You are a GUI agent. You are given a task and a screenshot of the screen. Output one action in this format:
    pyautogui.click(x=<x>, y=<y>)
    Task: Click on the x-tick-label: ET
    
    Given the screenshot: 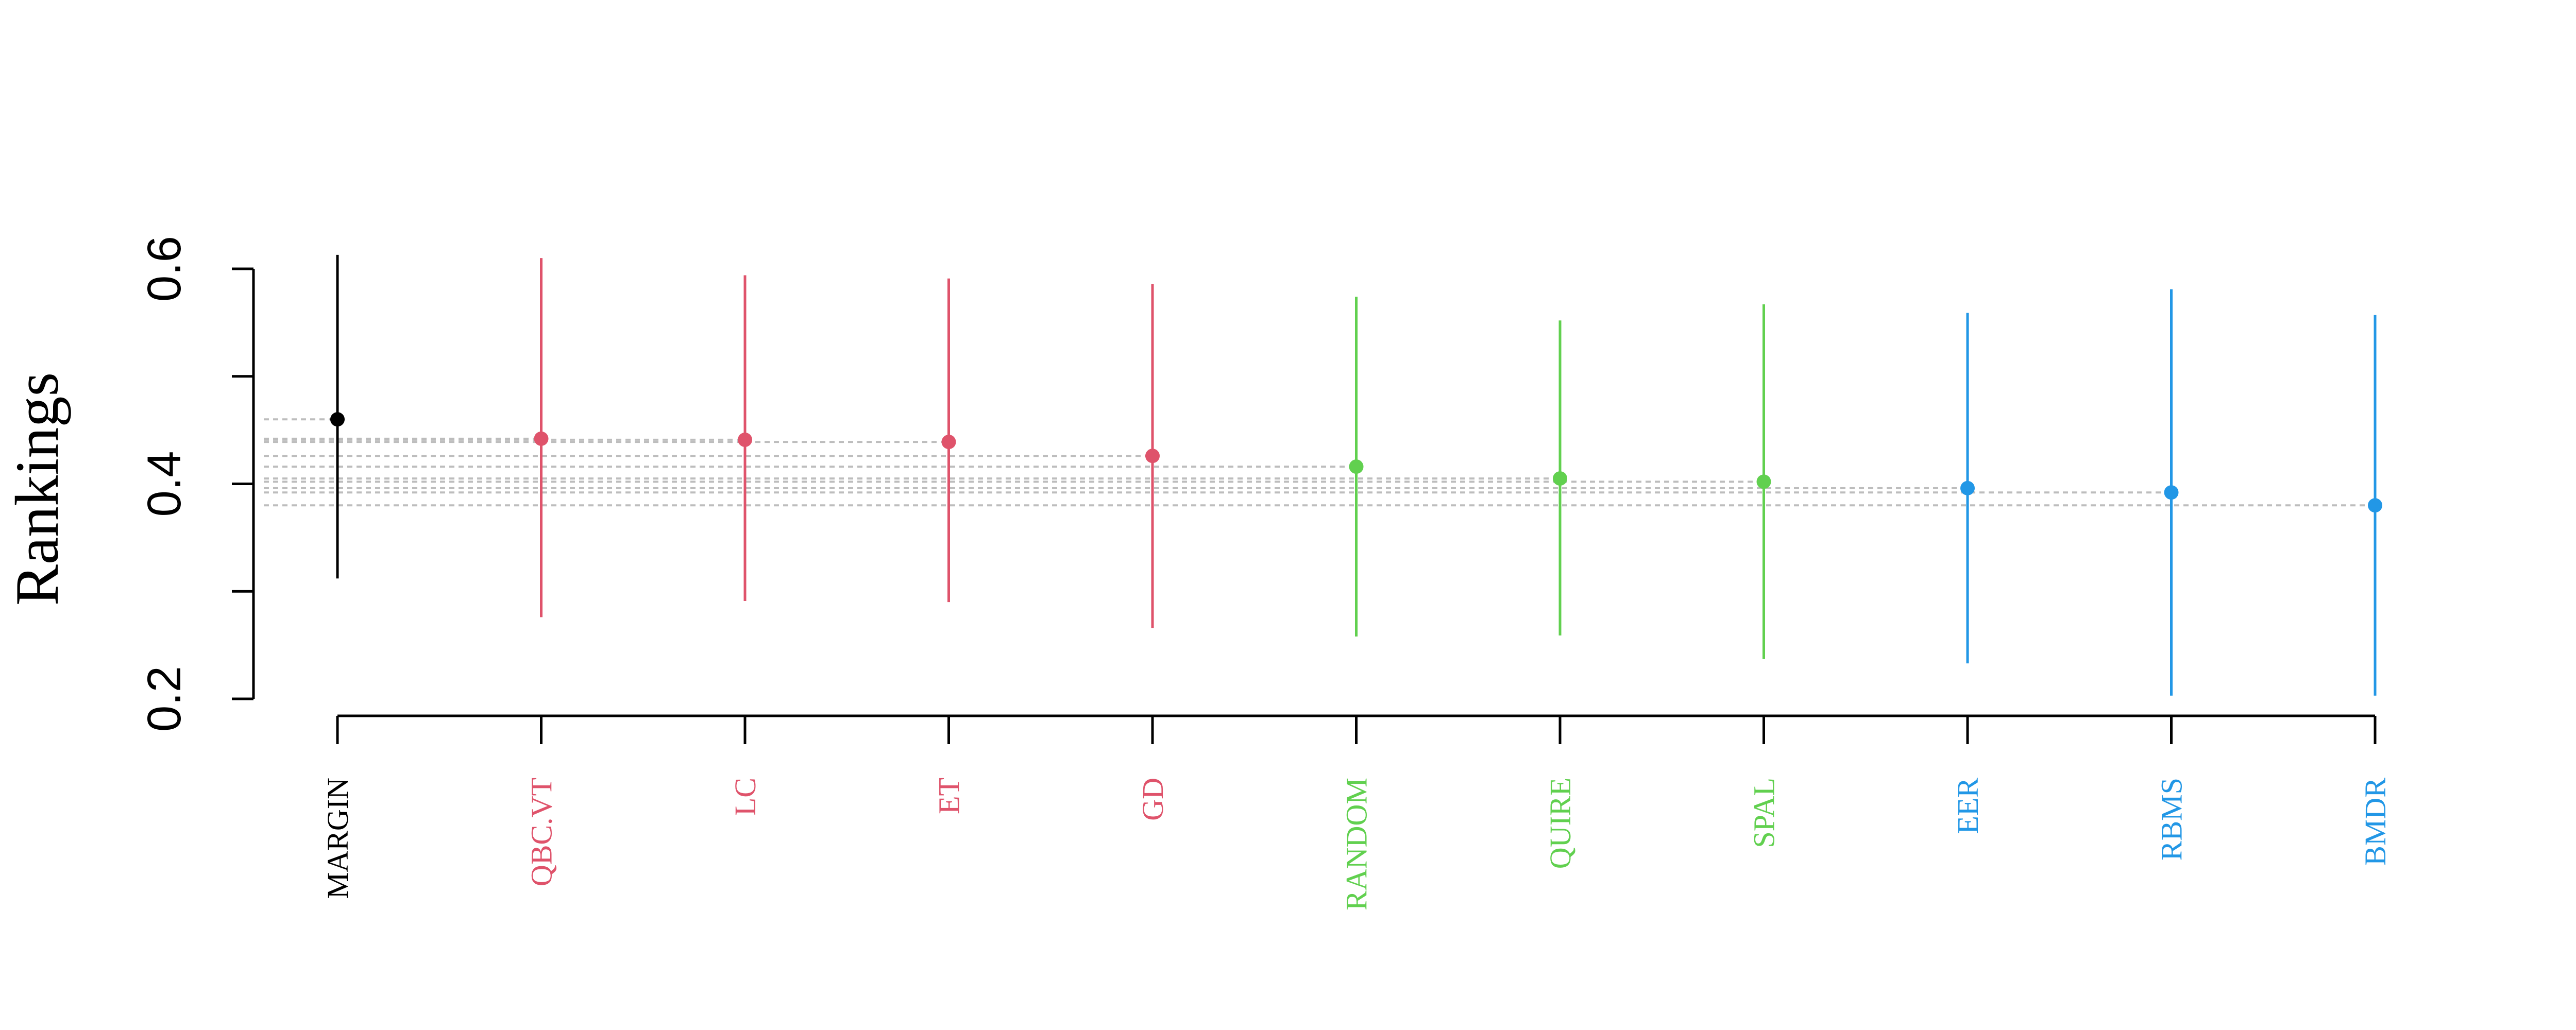 What is the action you would take?
    pyautogui.click(x=949, y=796)
    